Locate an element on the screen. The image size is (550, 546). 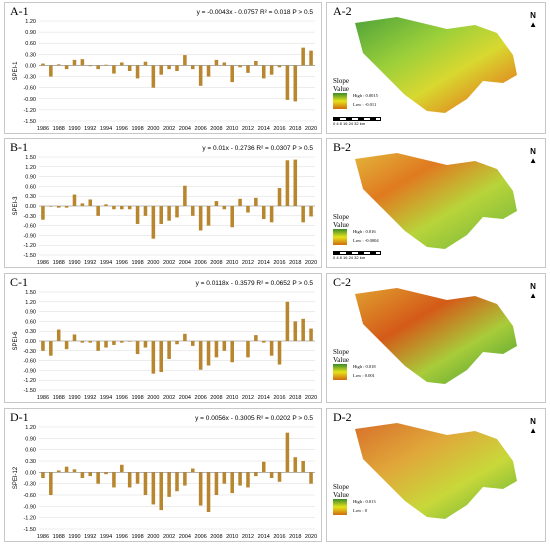
y-tick-label: 0.60 is located at coordinates (30, 187).